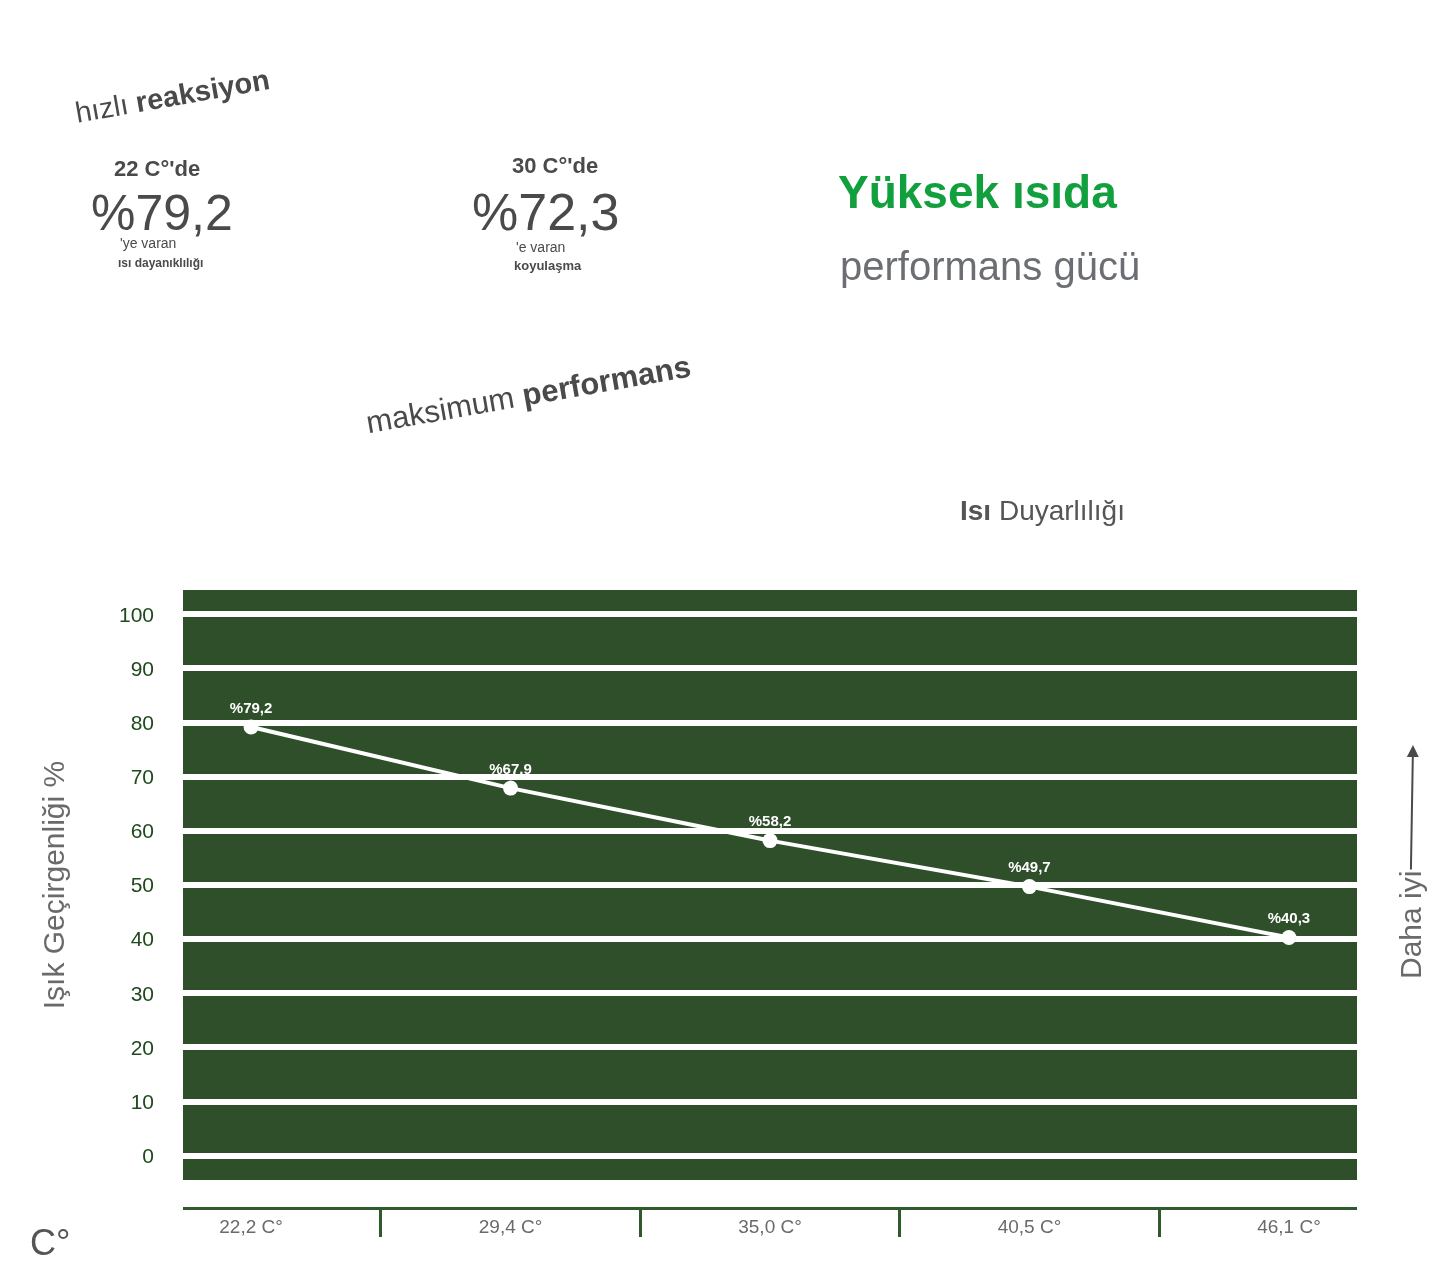  I want to click on x-axis-title: C°, so click(50, 1242).